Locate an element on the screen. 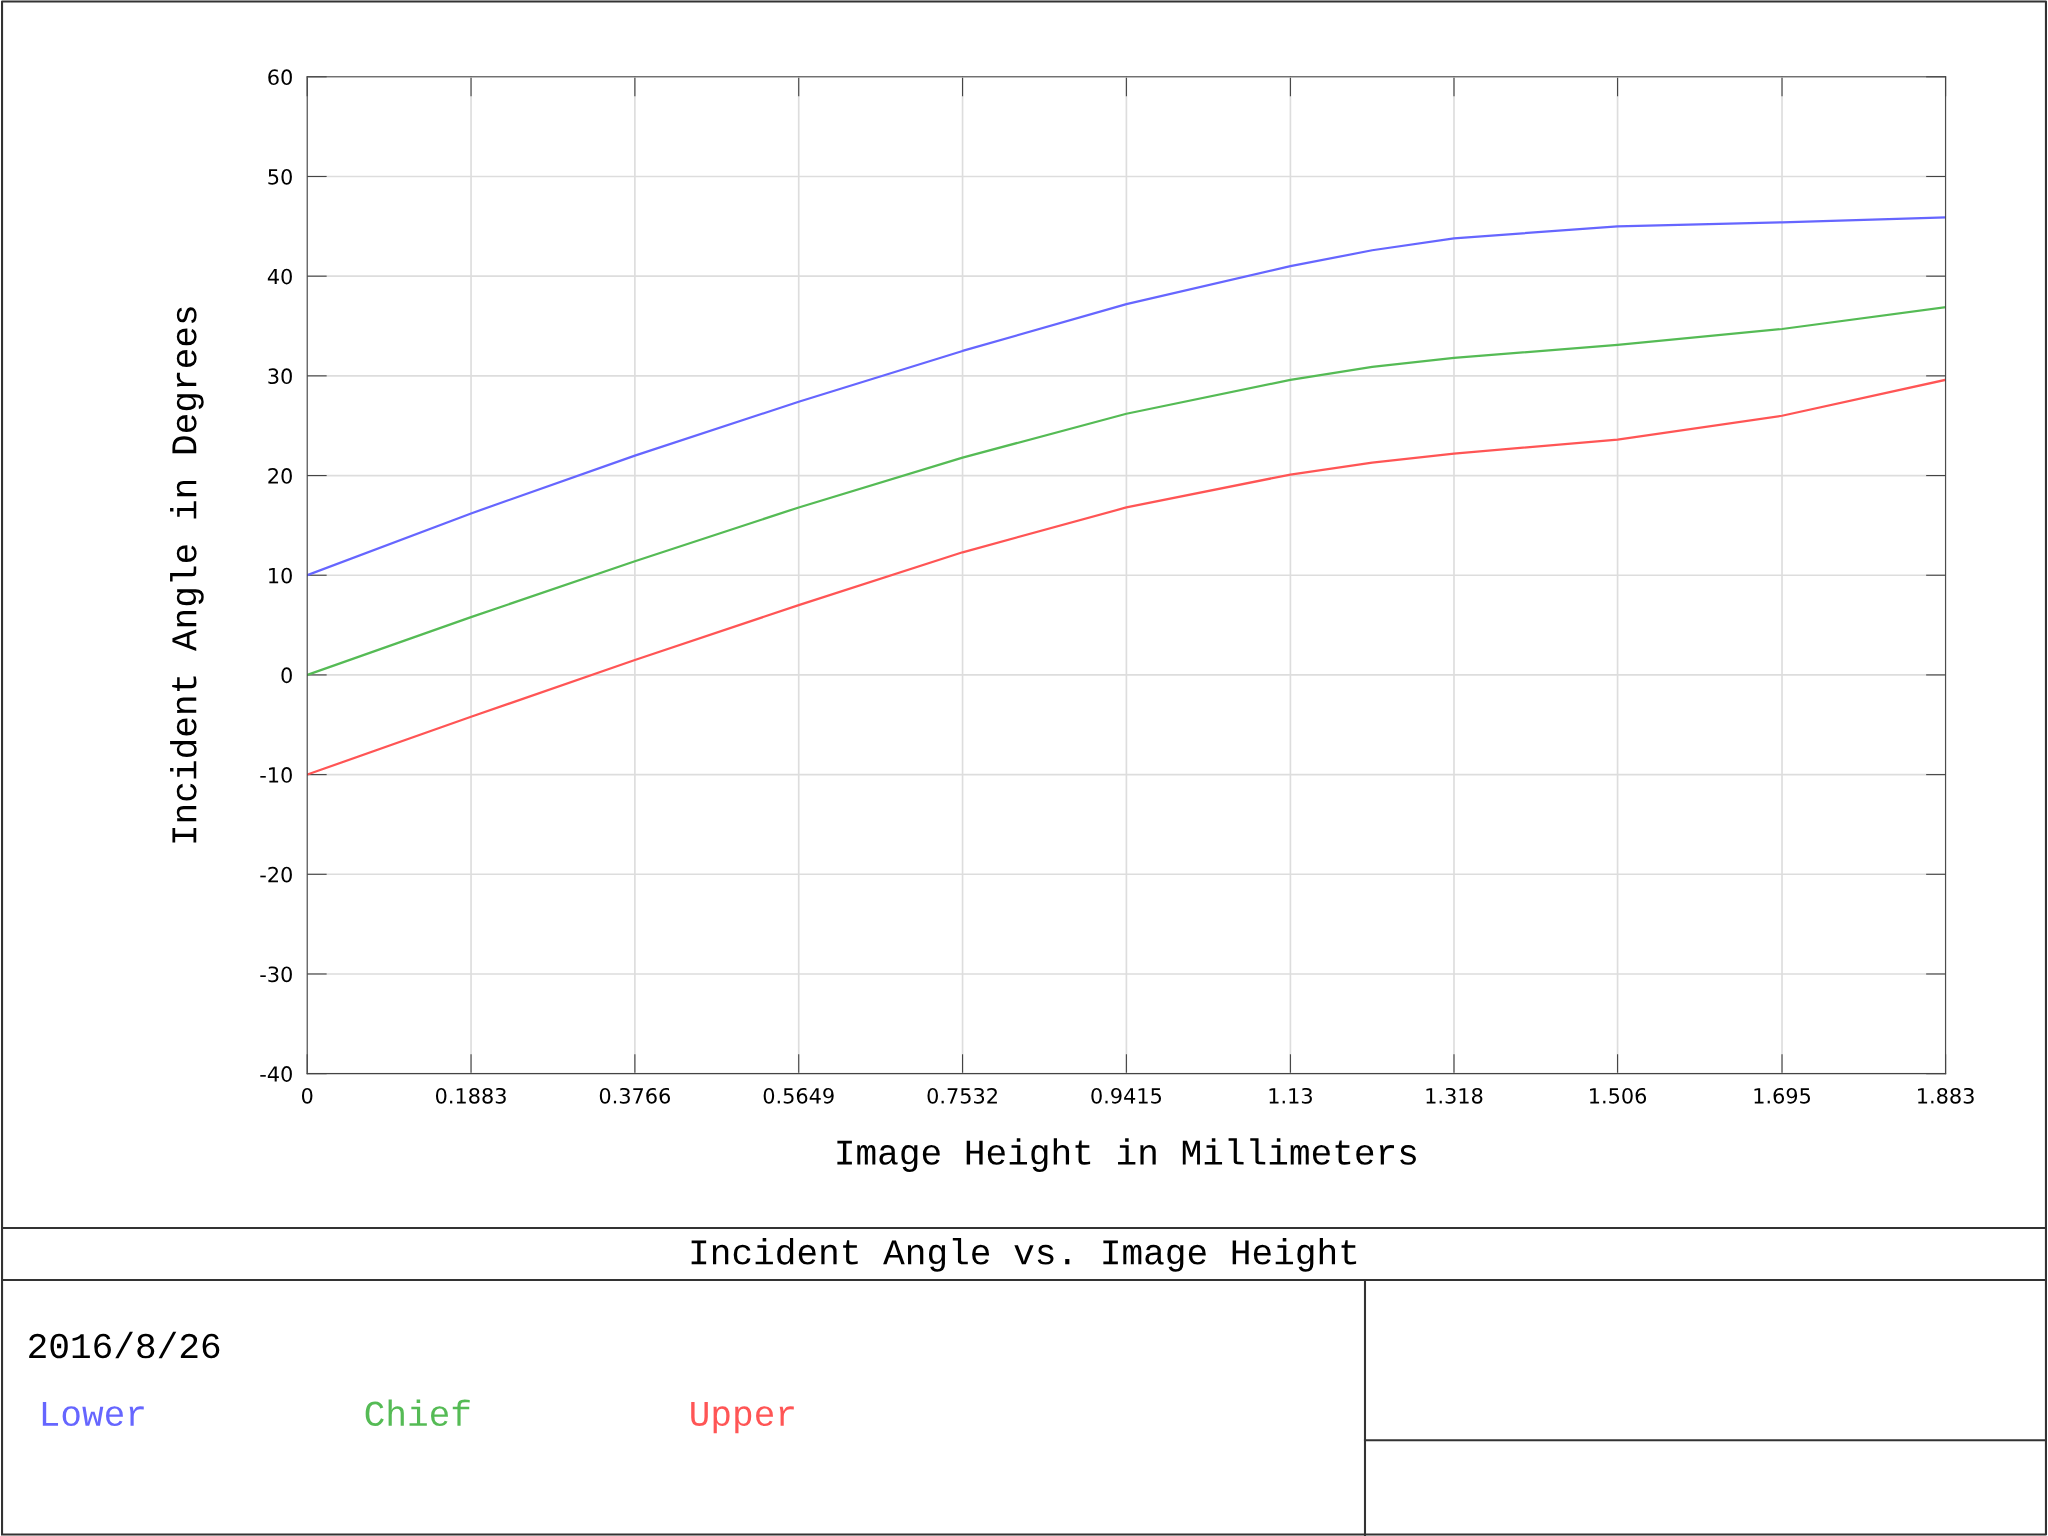 The image size is (2048, 1536). x-tick-label: 1.506 is located at coordinates (1618, 1095).